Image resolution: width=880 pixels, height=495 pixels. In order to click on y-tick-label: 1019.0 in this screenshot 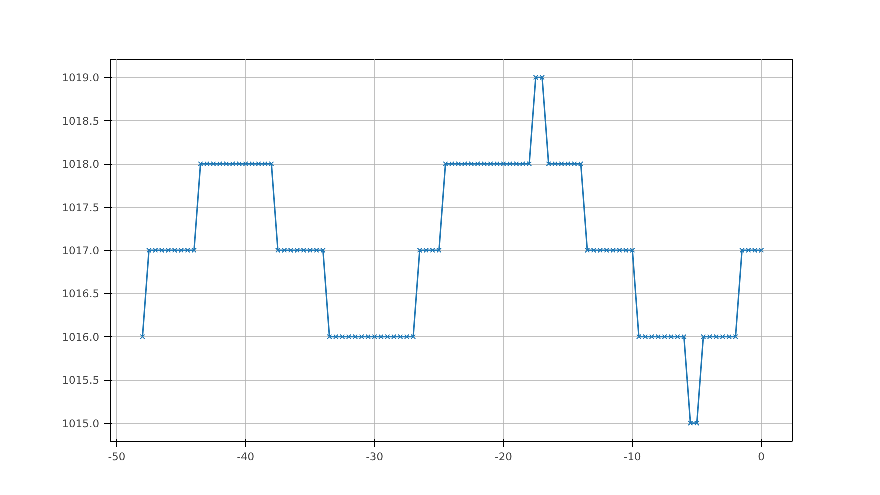, I will do `click(81, 78)`.